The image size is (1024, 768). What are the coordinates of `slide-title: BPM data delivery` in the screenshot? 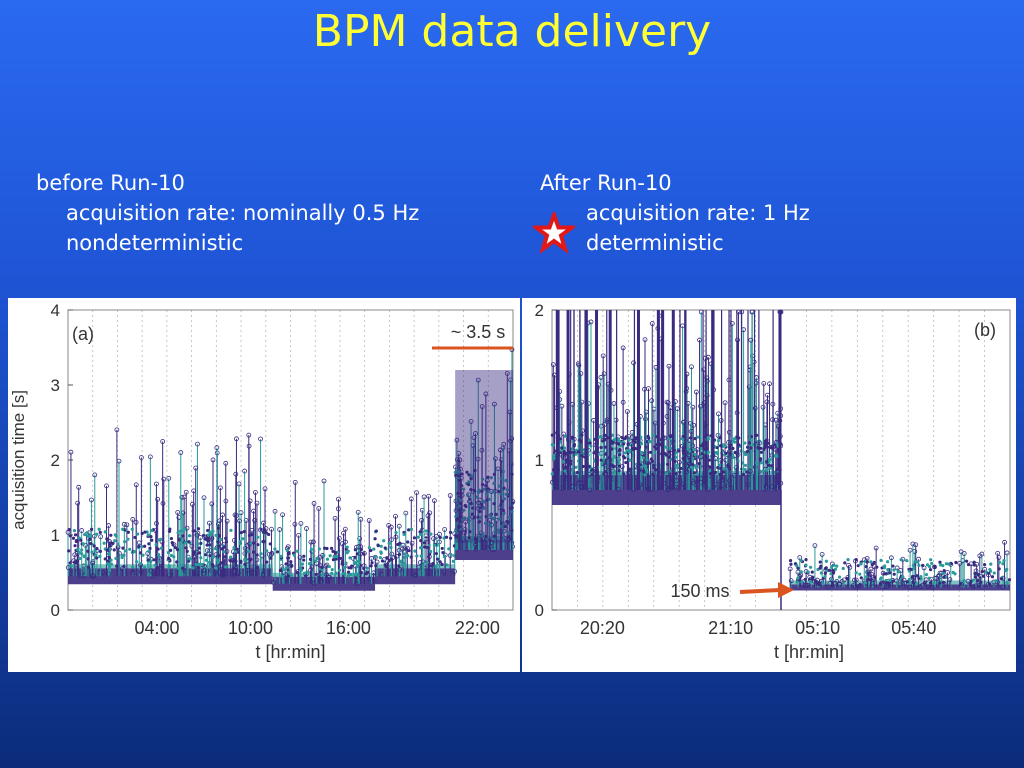 It's located at (512, 31).